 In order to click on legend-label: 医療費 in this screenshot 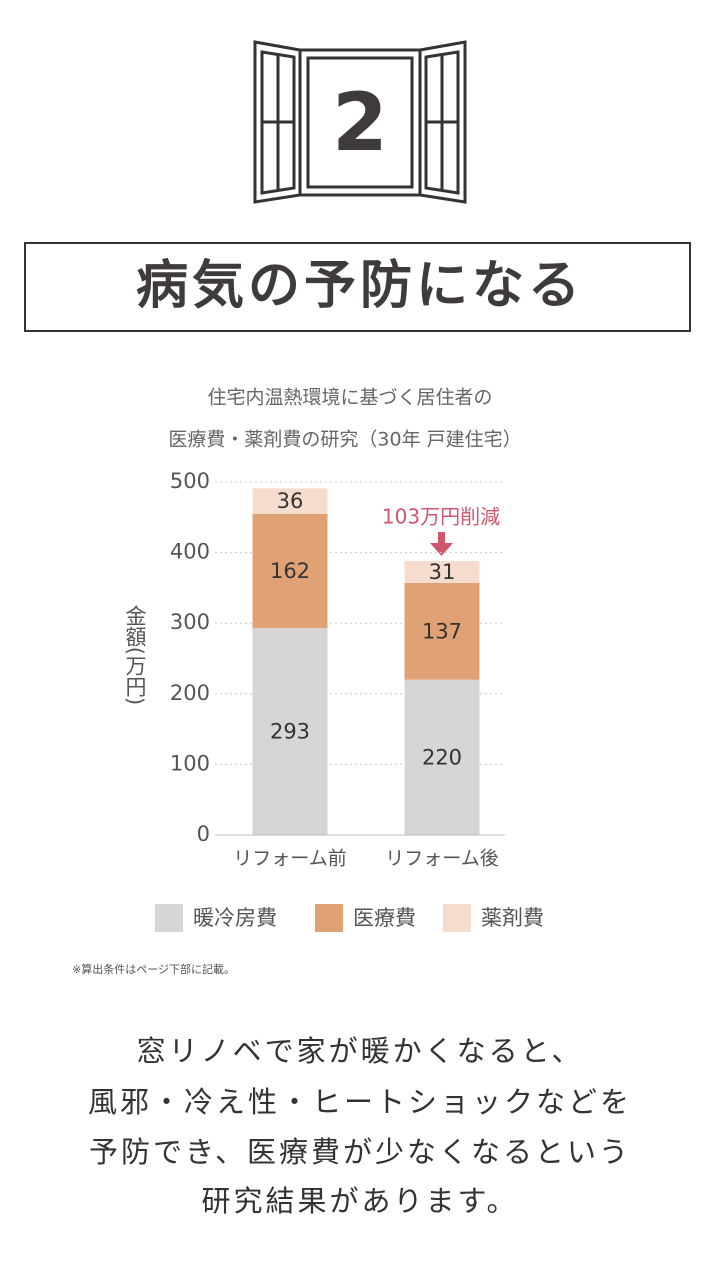, I will do `click(384, 918)`.